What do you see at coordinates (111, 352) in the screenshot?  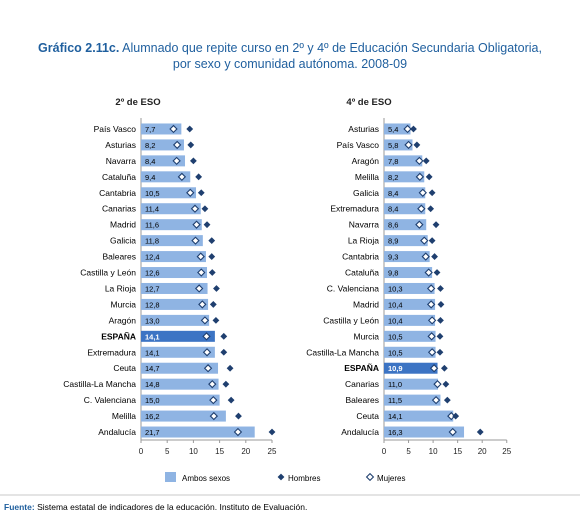 I see `category-label: Extremadura` at bounding box center [111, 352].